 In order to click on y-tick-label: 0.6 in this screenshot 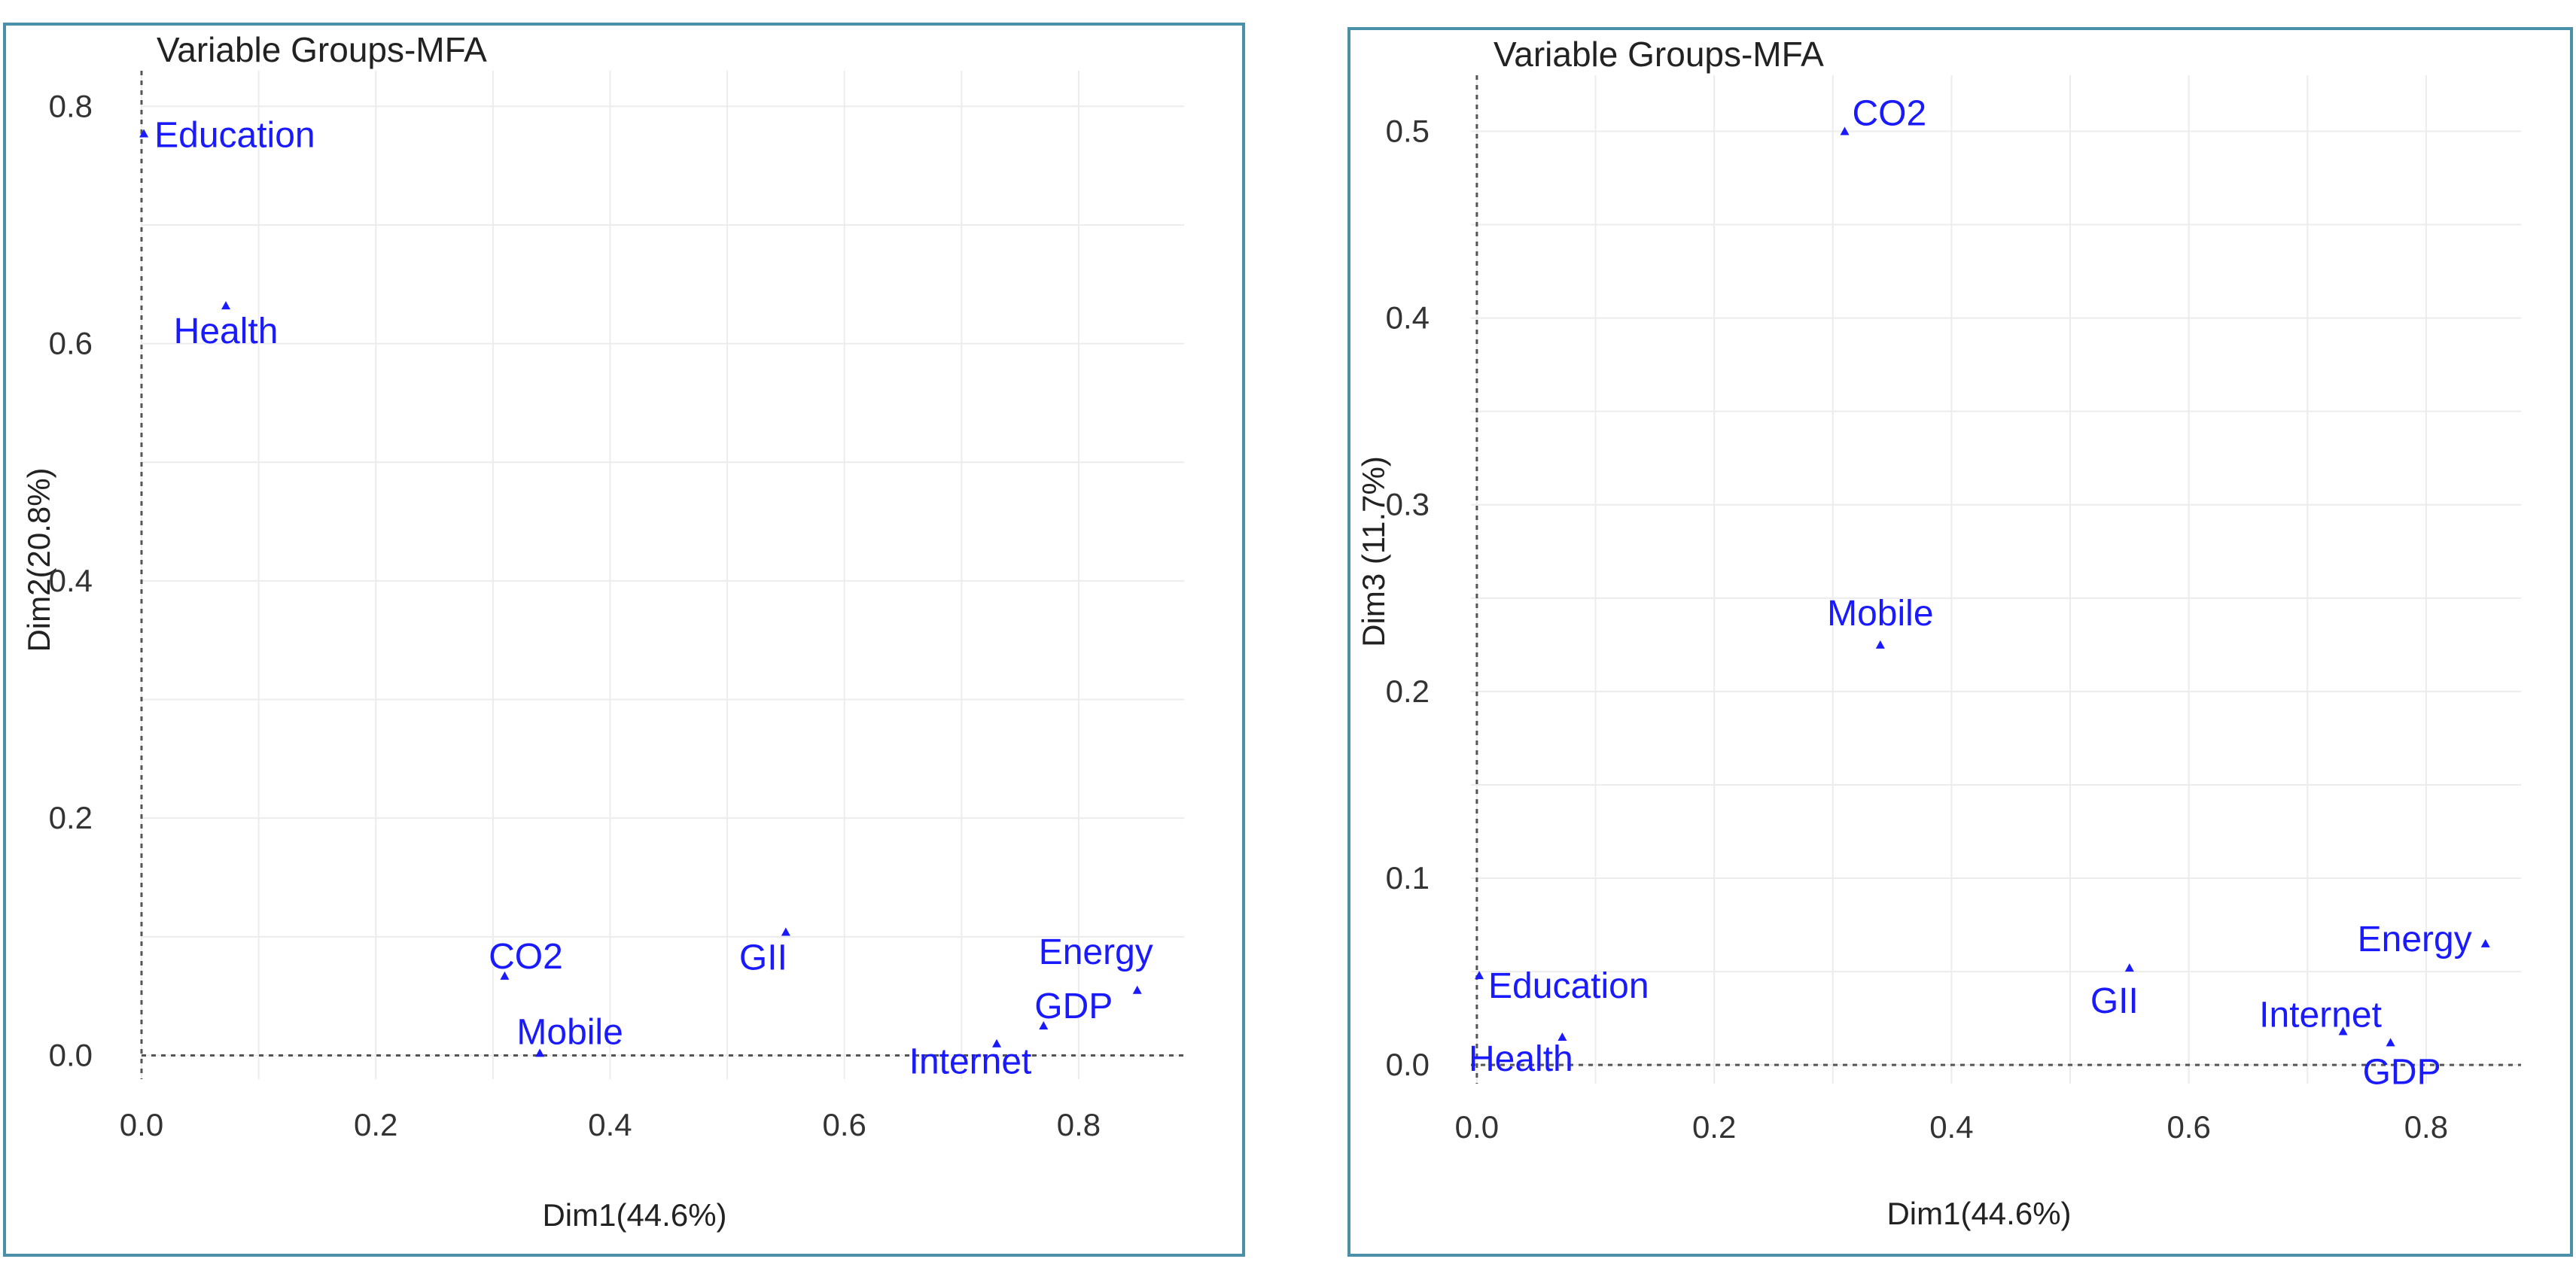, I will do `click(71, 343)`.